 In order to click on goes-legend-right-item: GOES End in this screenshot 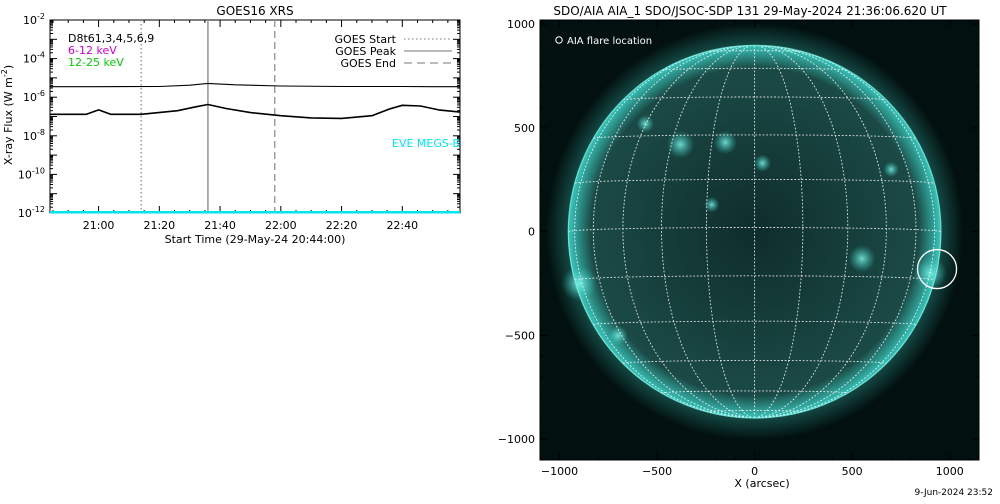, I will do `click(368, 63)`.